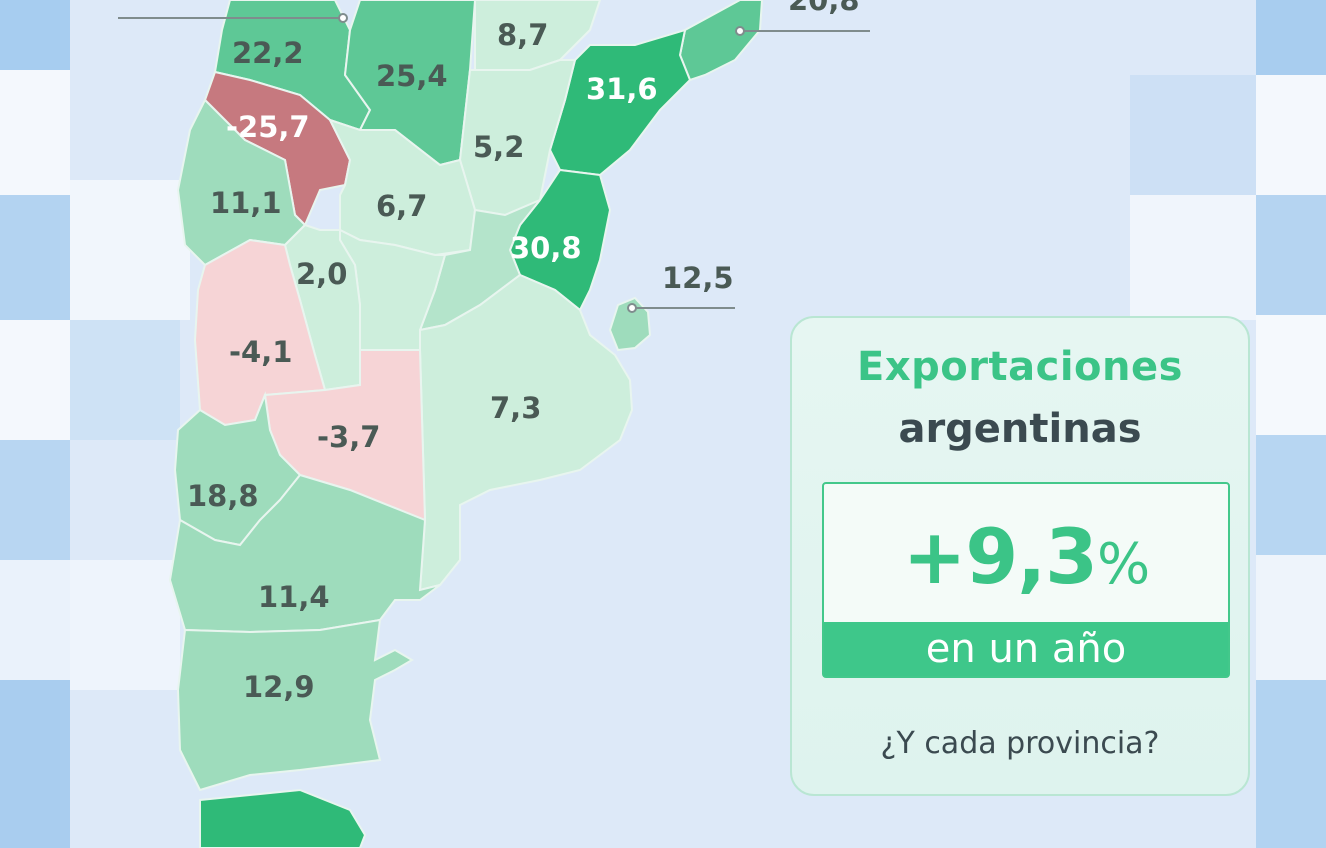 The height and width of the screenshot is (848, 1326). What do you see at coordinates (401, 206) in the screenshot?
I see `label-santiago-del-estero: 6,7` at bounding box center [401, 206].